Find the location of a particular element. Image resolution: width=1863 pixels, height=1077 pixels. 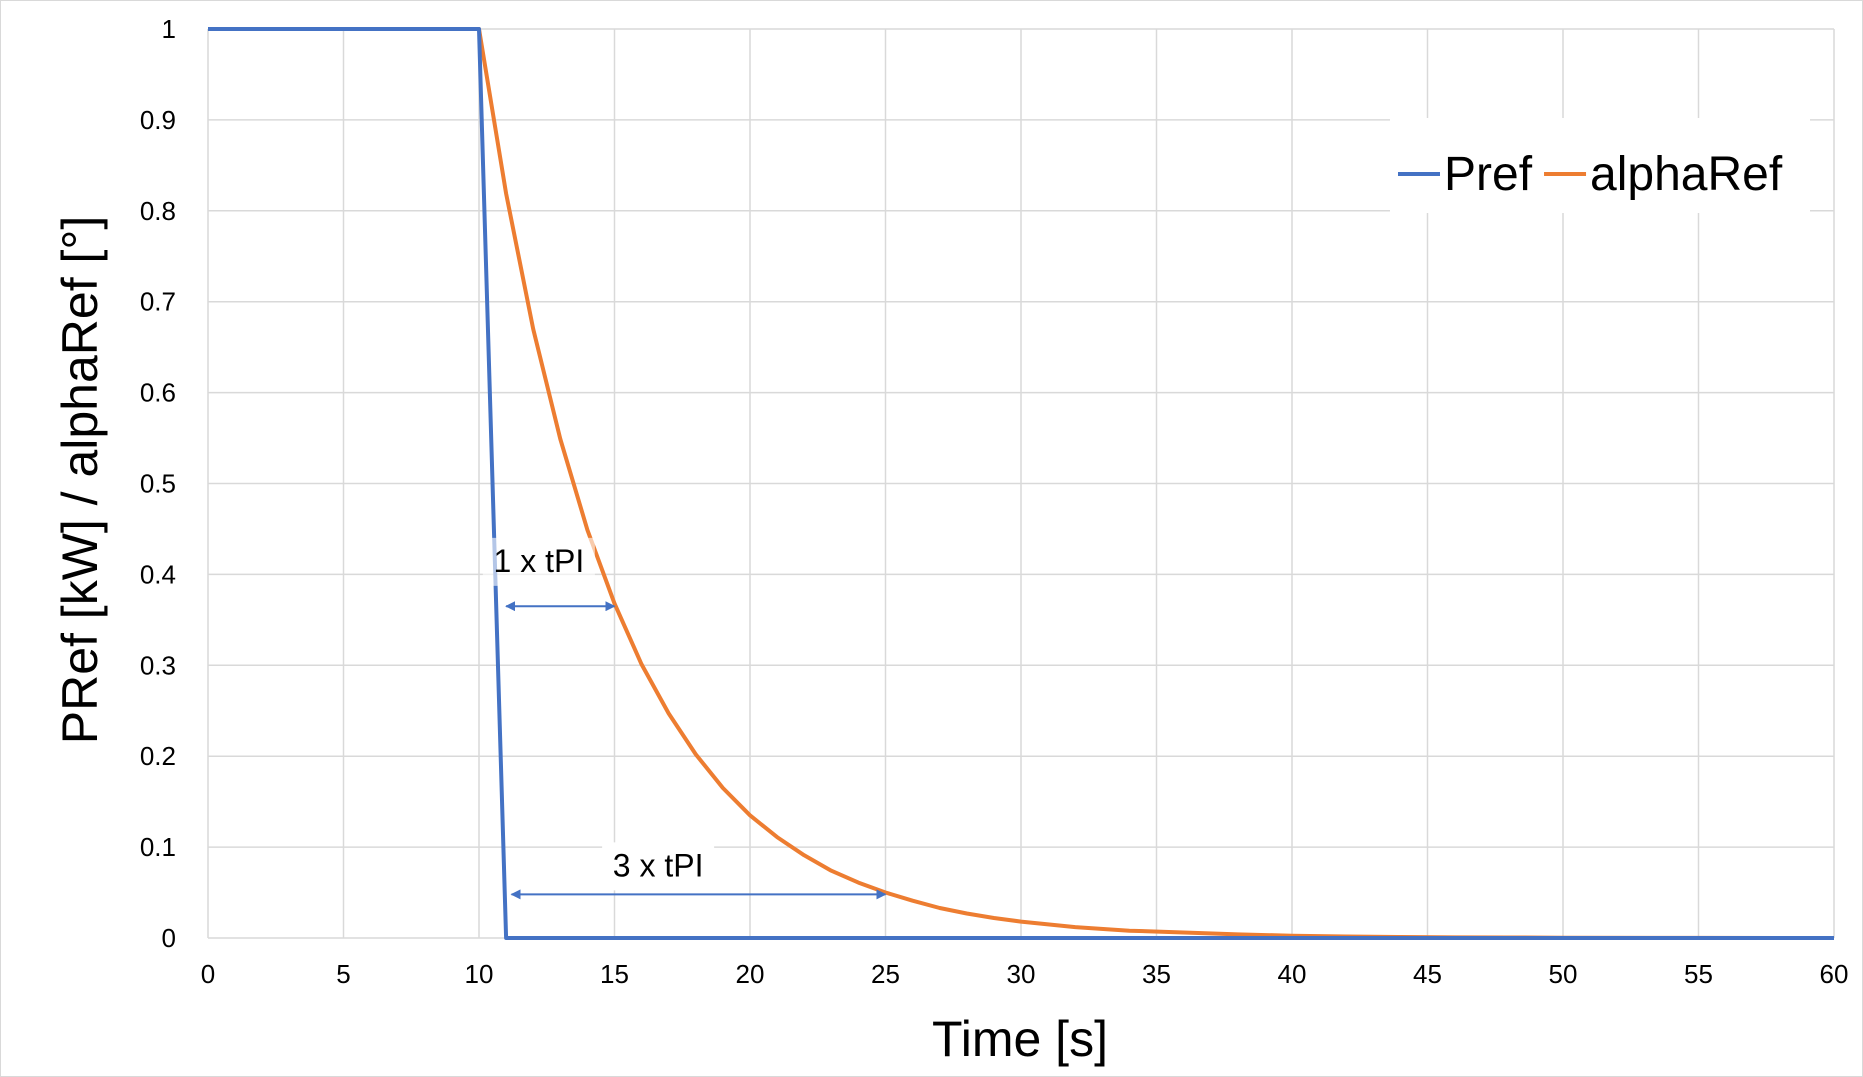

x-tick-label: 25 is located at coordinates (885, 974).